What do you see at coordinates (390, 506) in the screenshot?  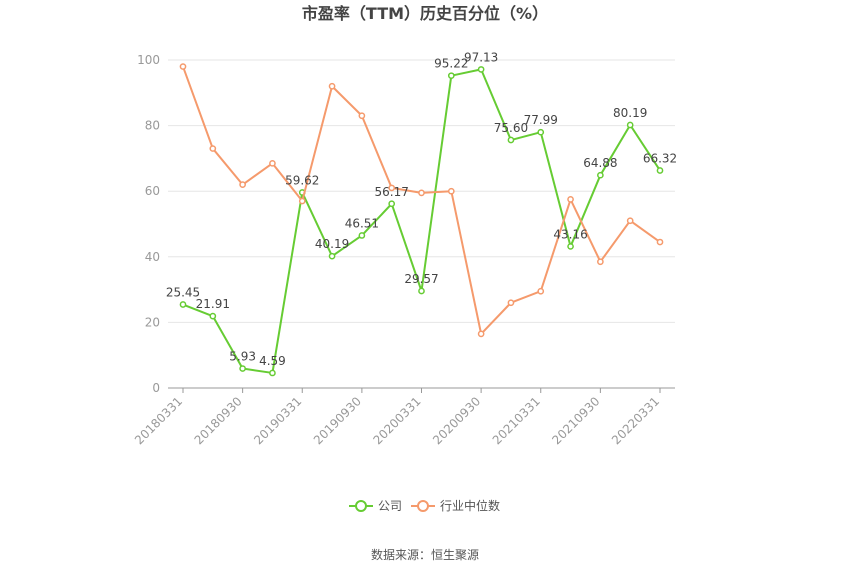 I see `legend-label: 公司` at bounding box center [390, 506].